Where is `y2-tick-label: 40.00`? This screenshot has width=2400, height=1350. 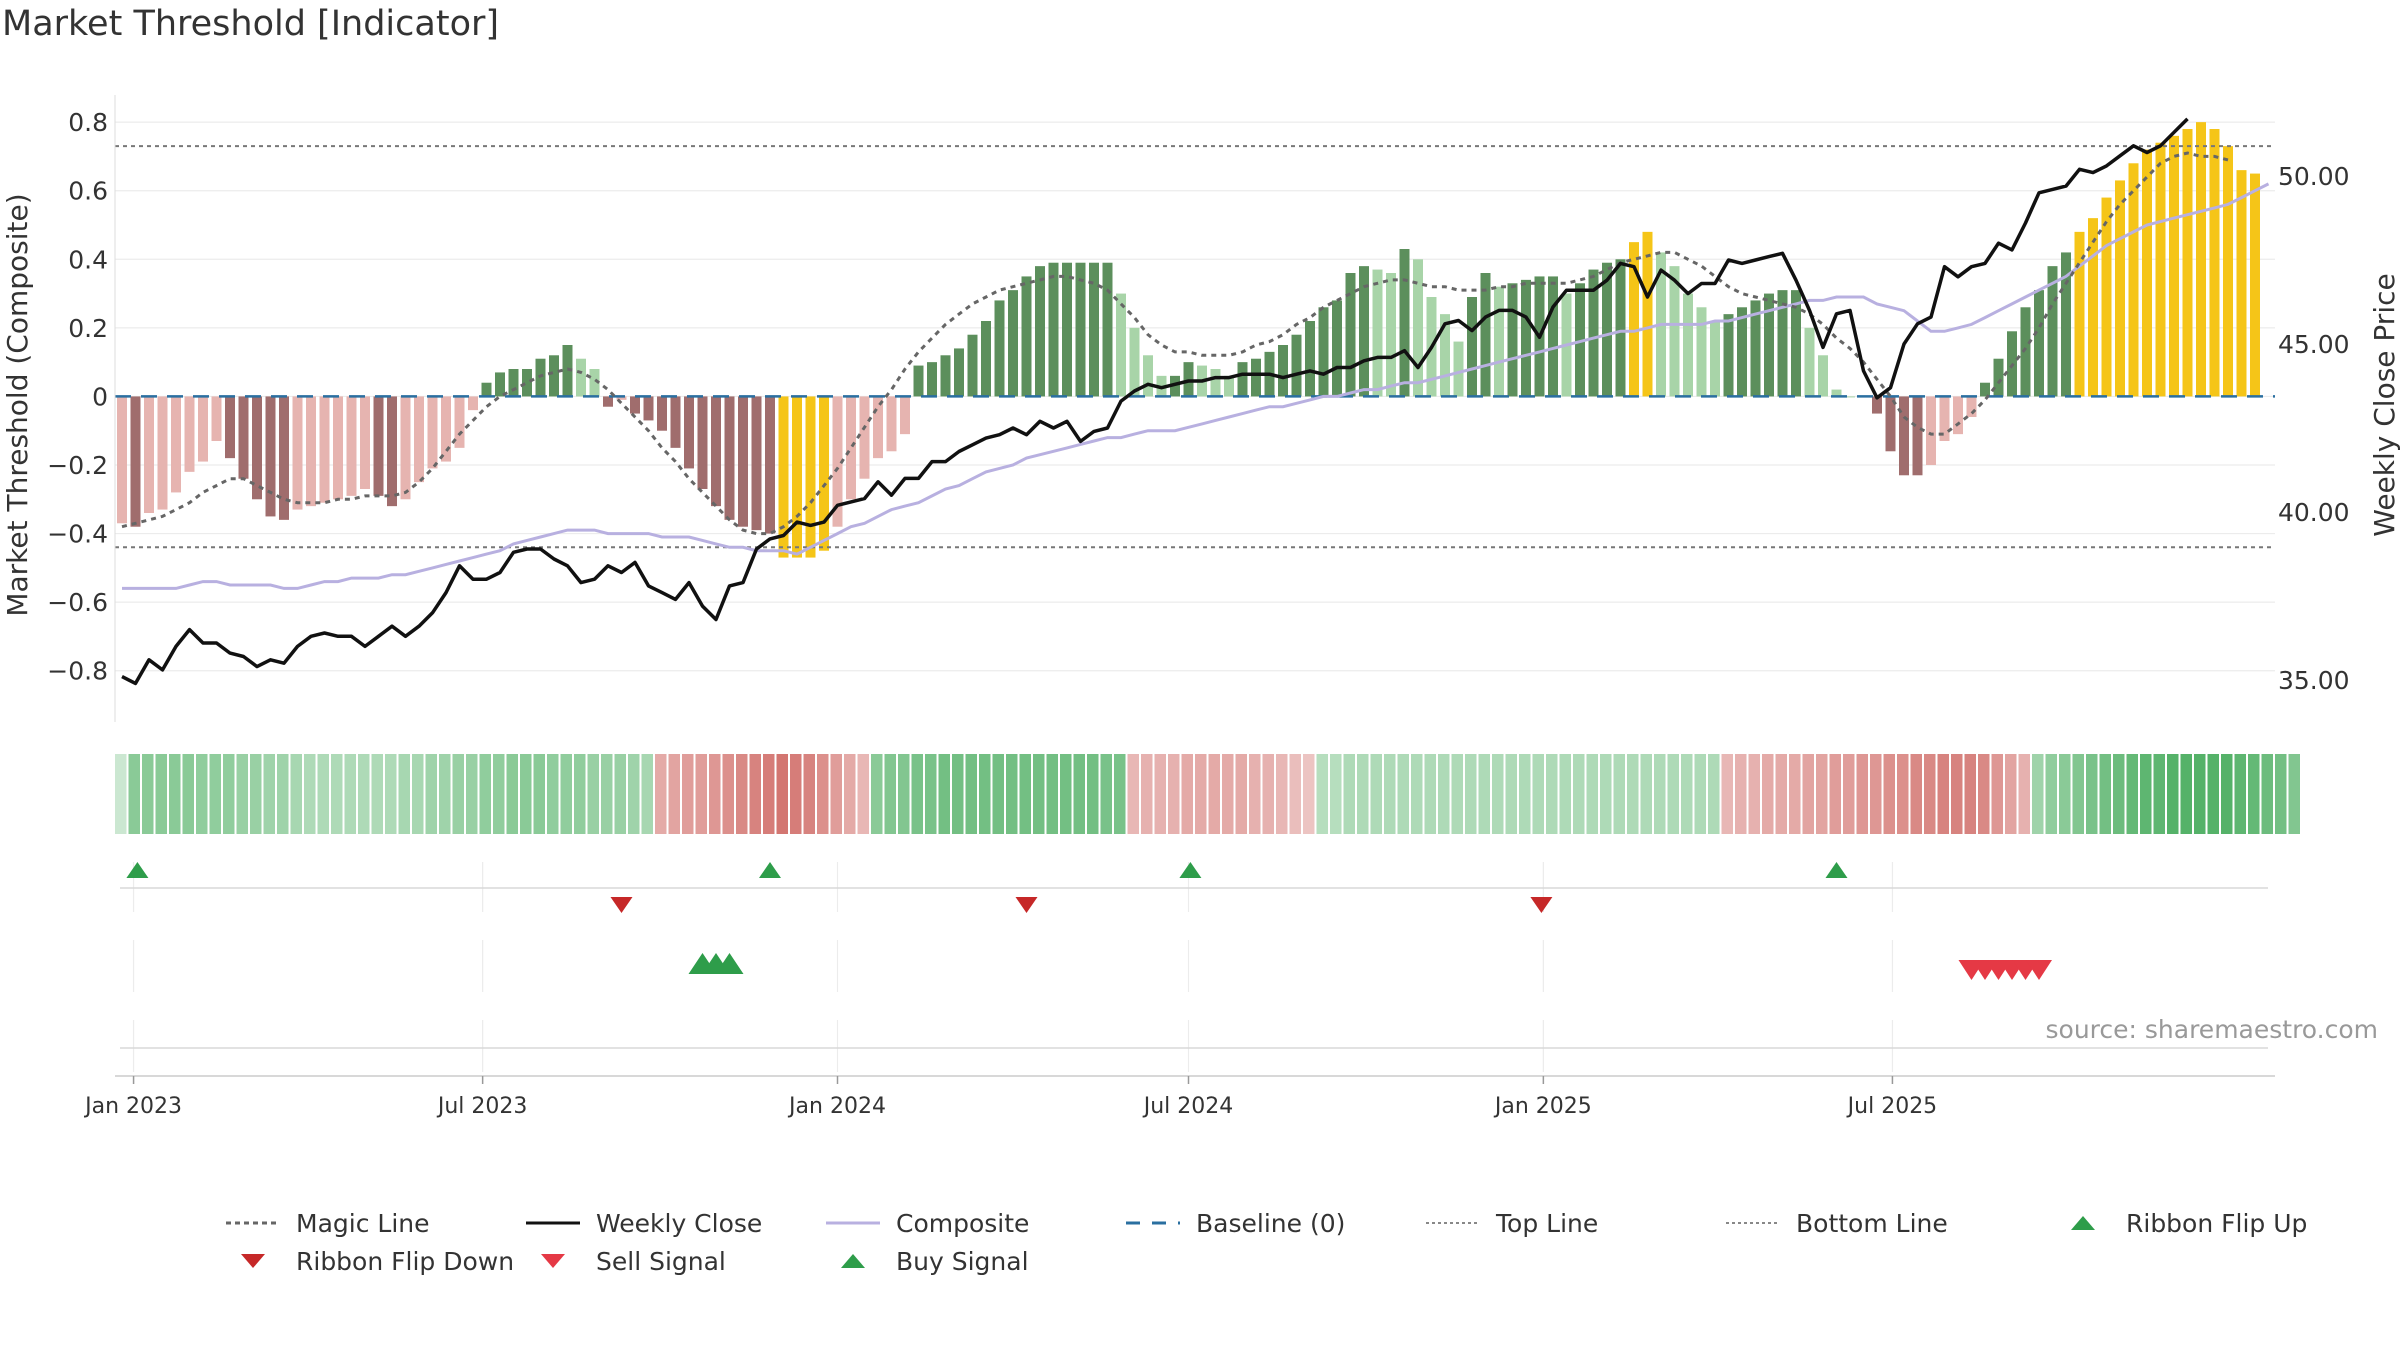
y2-tick-label: 40.00 is located at coordinates (2314, 512).